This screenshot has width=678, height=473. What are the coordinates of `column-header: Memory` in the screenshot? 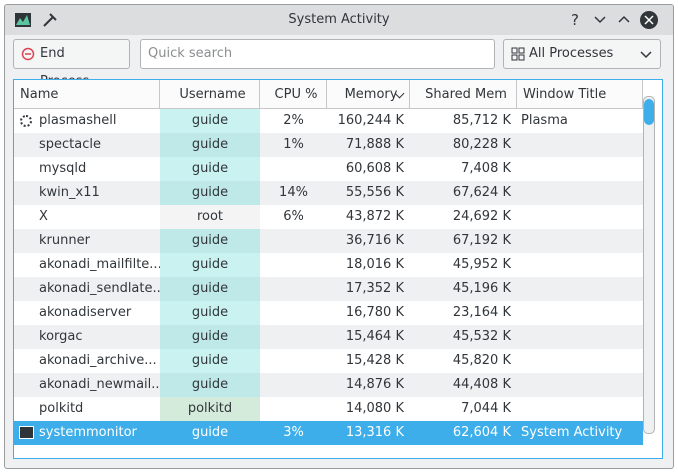 It's located at (368, 94).